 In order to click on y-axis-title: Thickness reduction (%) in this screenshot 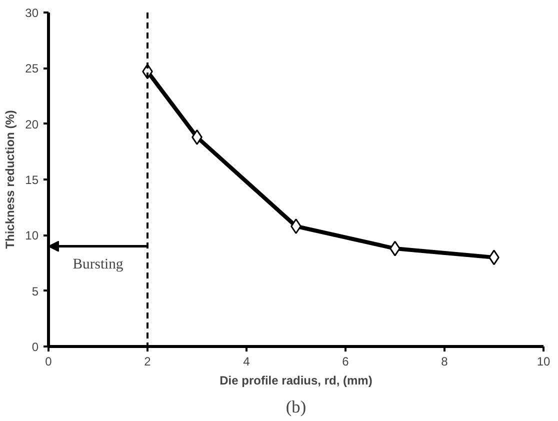, I will do `click(10, 179)`.